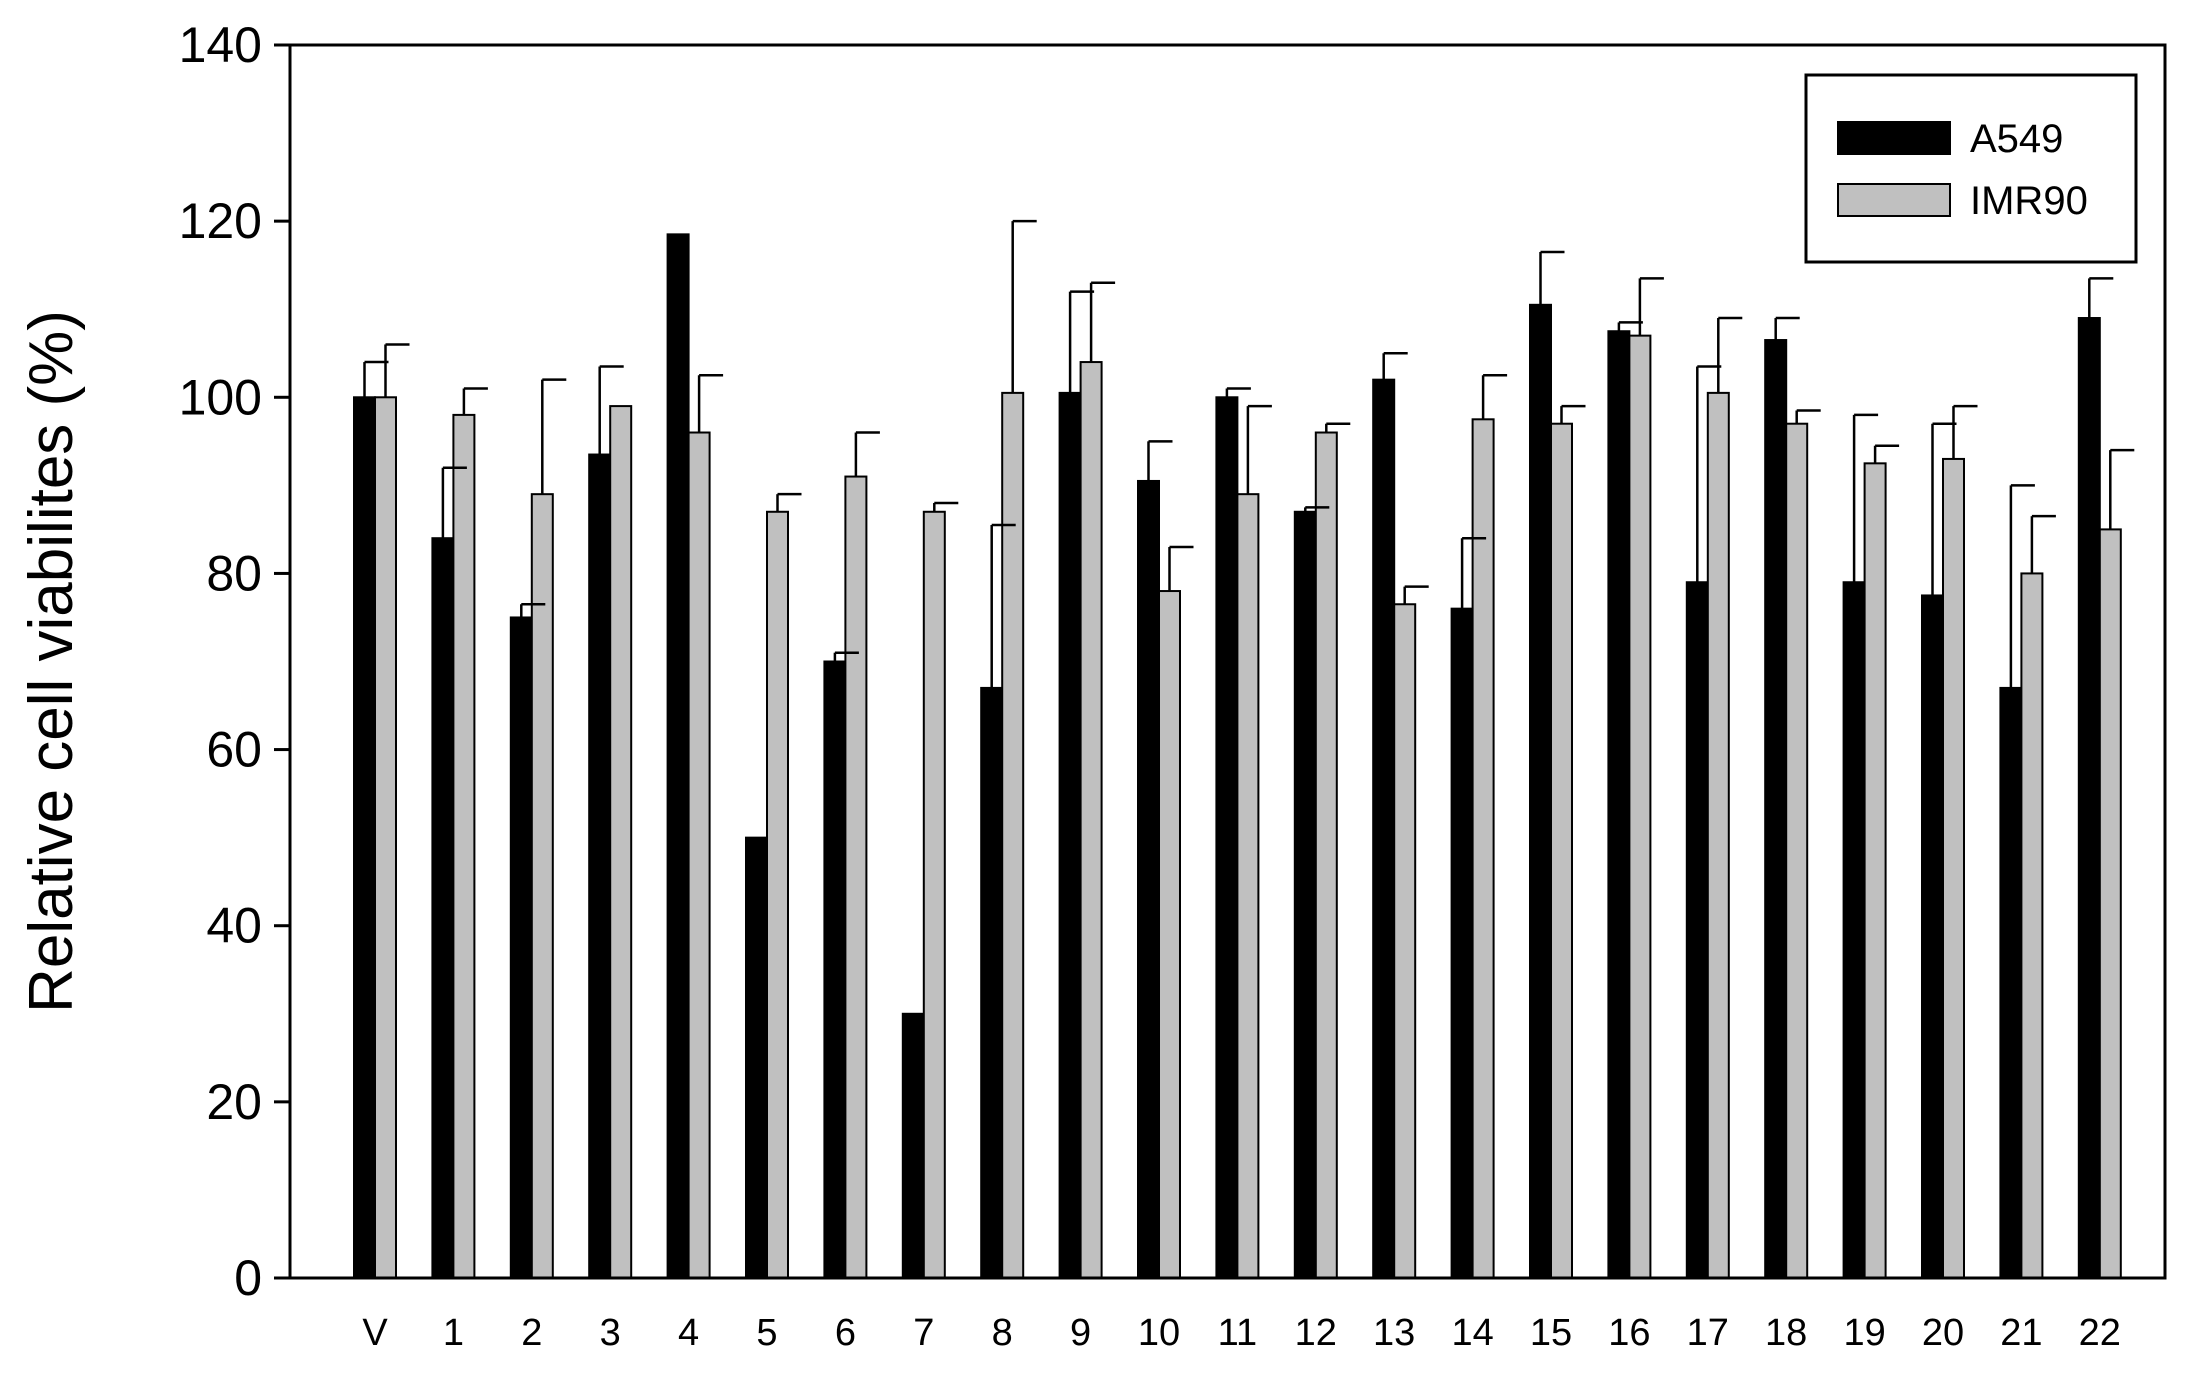 This screenshot has width=2194, height=1380. I want to click on x-tick-label: 14, so click(1472, 1333).